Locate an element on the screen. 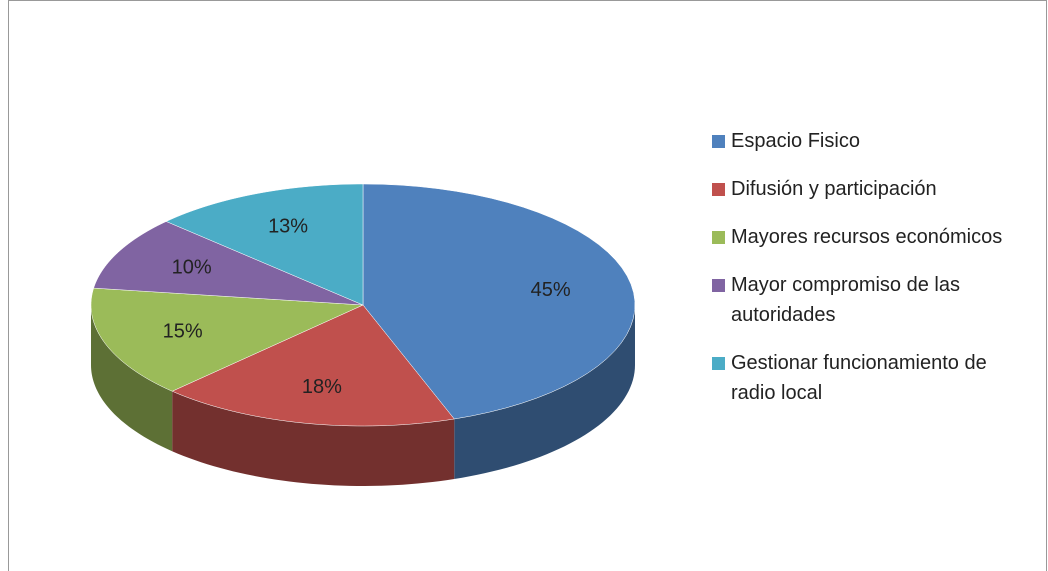 The width and height of the screenshot is (1048, 571). legend-item: Mayor compromiso de las autoridades is located at coordinates (867, 300).